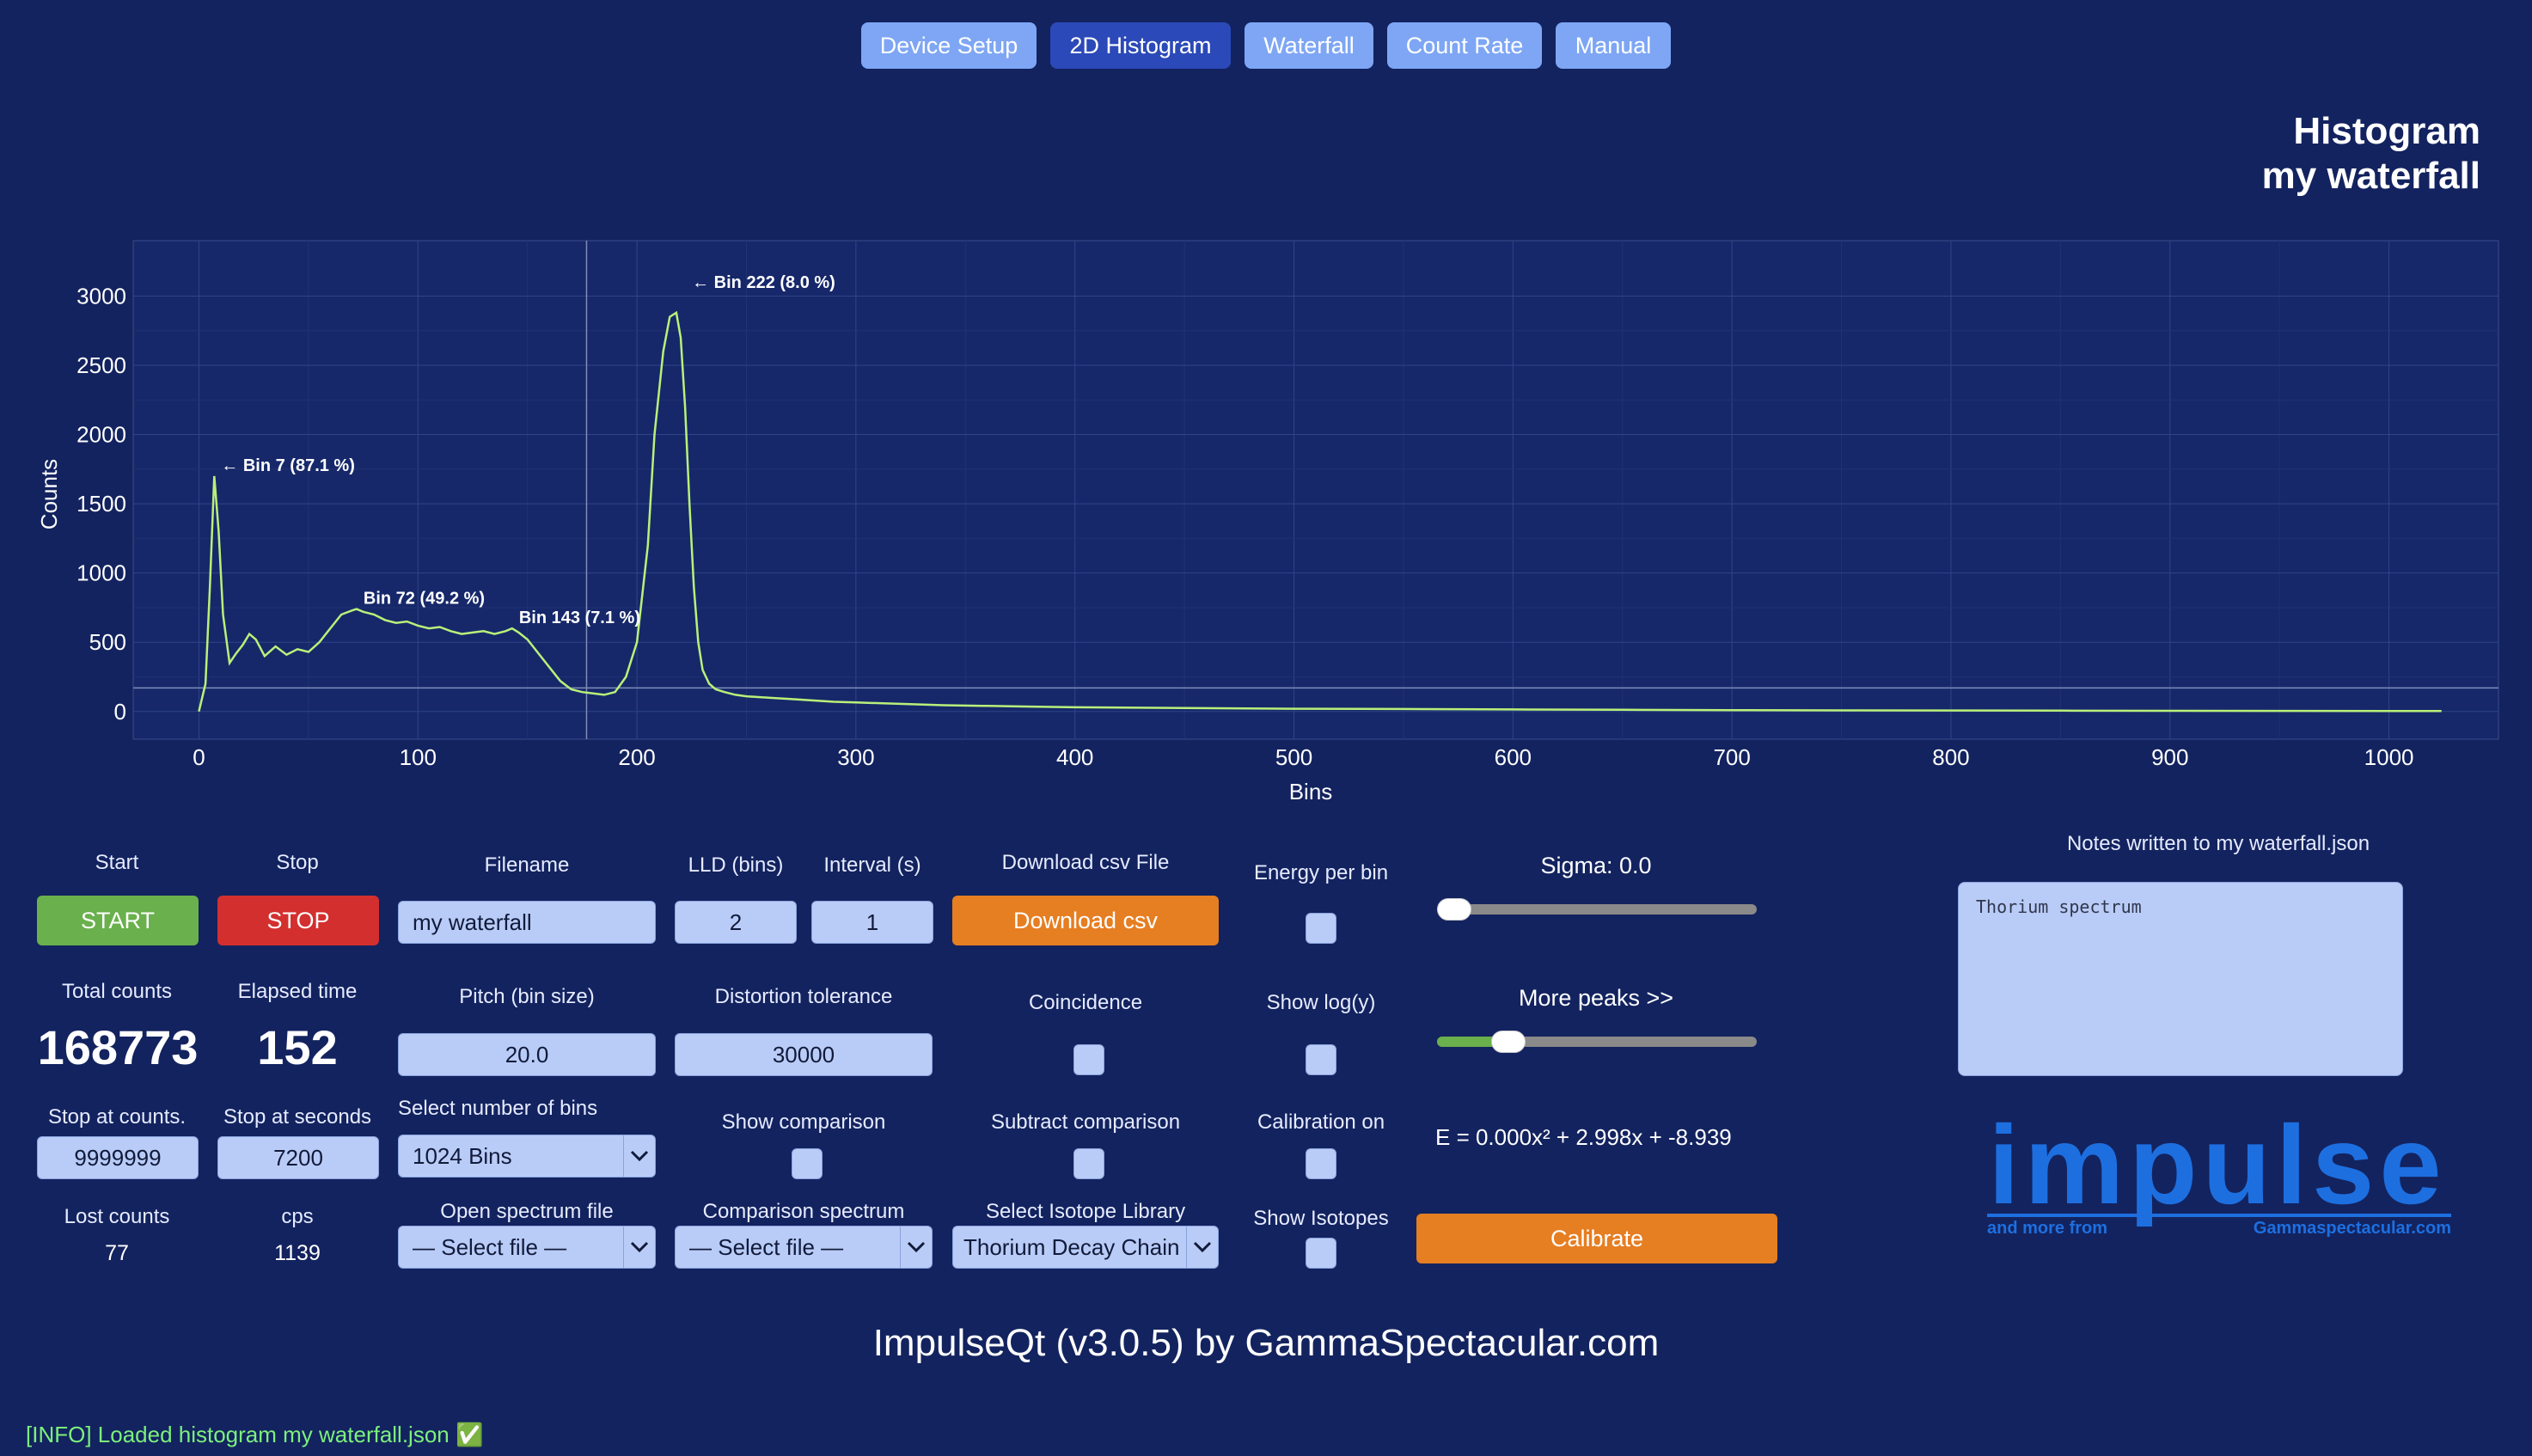 The image size is (2532, 1456). I want to click on isotope-library-select: Thorium Decay Chain, so click(1085, 1247).